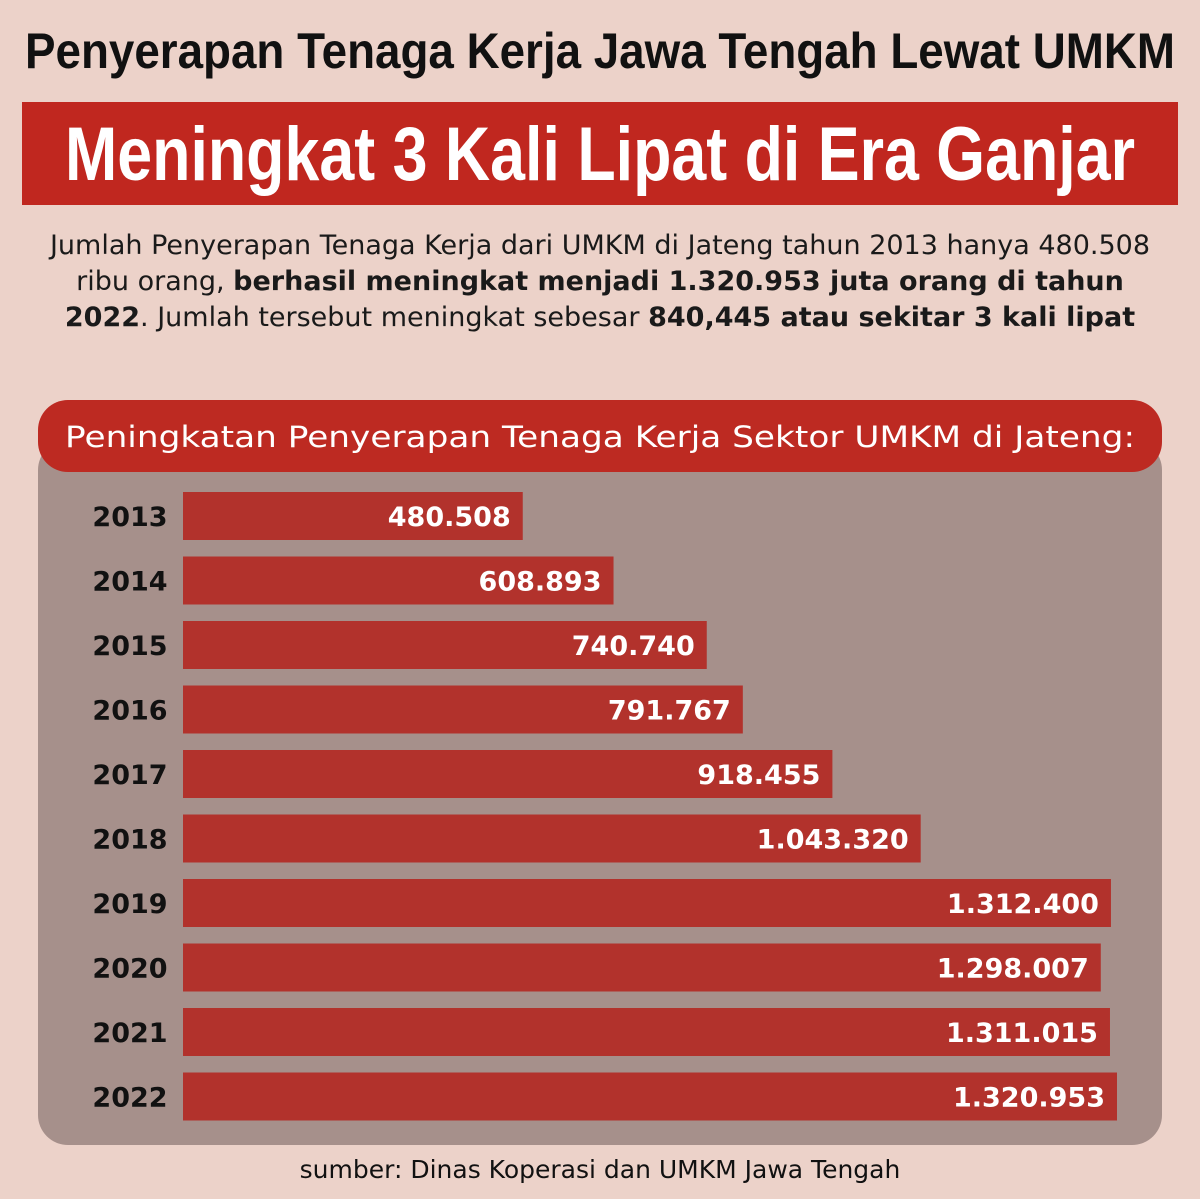 Image resolution: width=1200 pixels, height=1199 pixels. I want to click on value-label: 1.312.400, so click(1023, 904).